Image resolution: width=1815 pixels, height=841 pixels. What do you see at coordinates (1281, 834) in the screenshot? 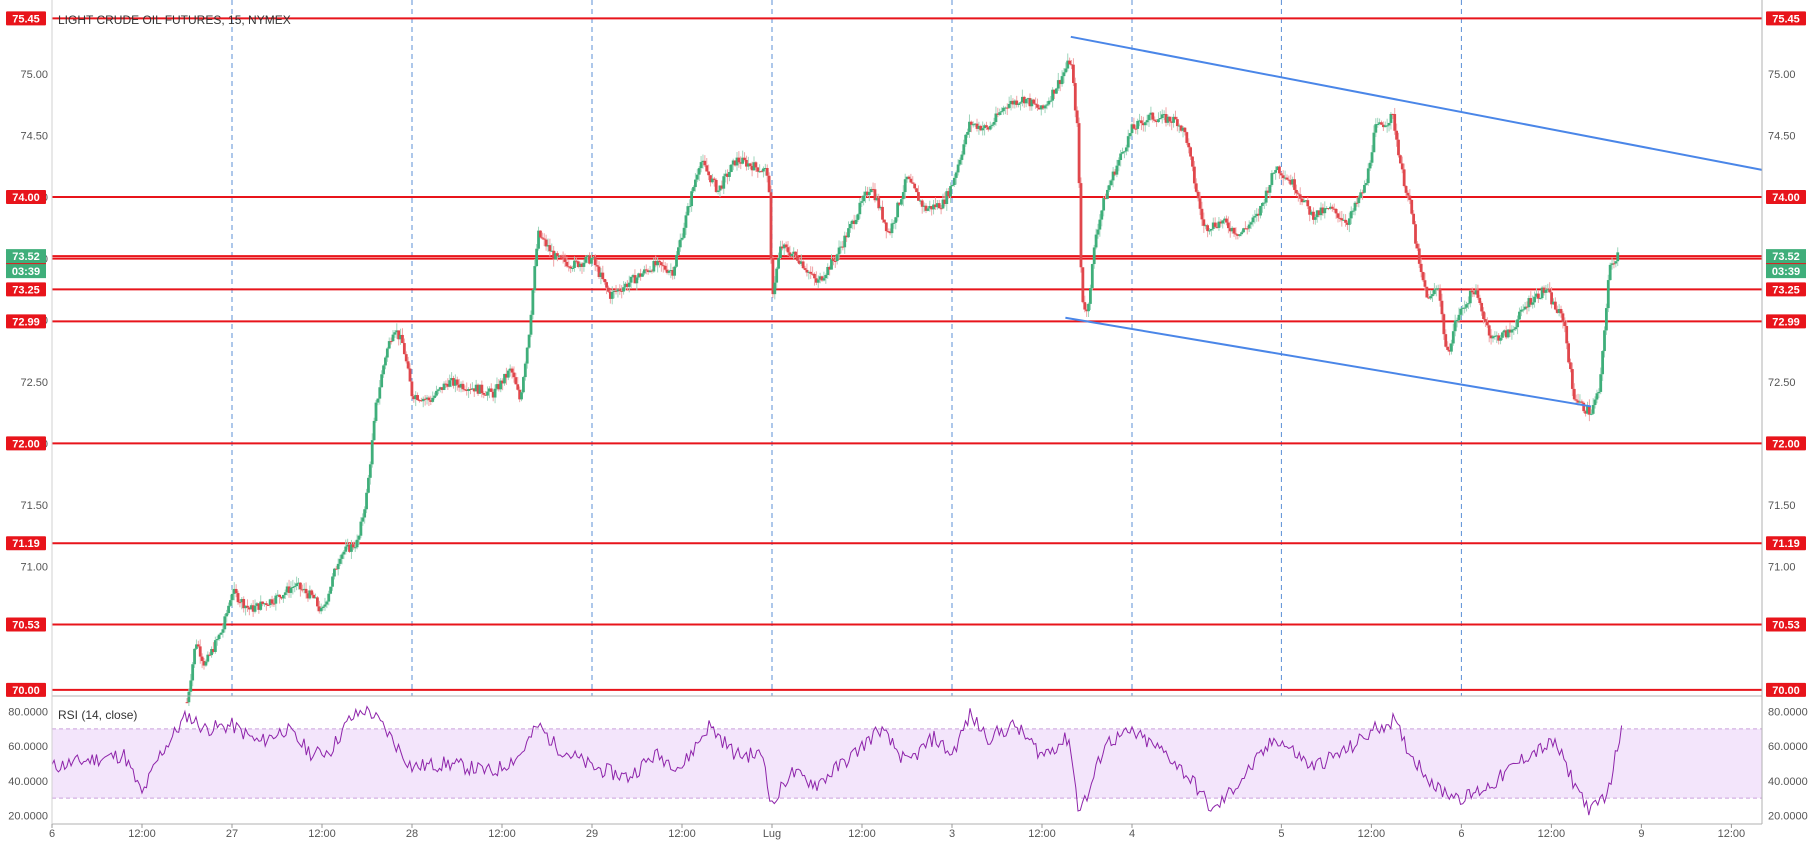
I see `x-tick-label: 5` at bounding box center [1281, 834].